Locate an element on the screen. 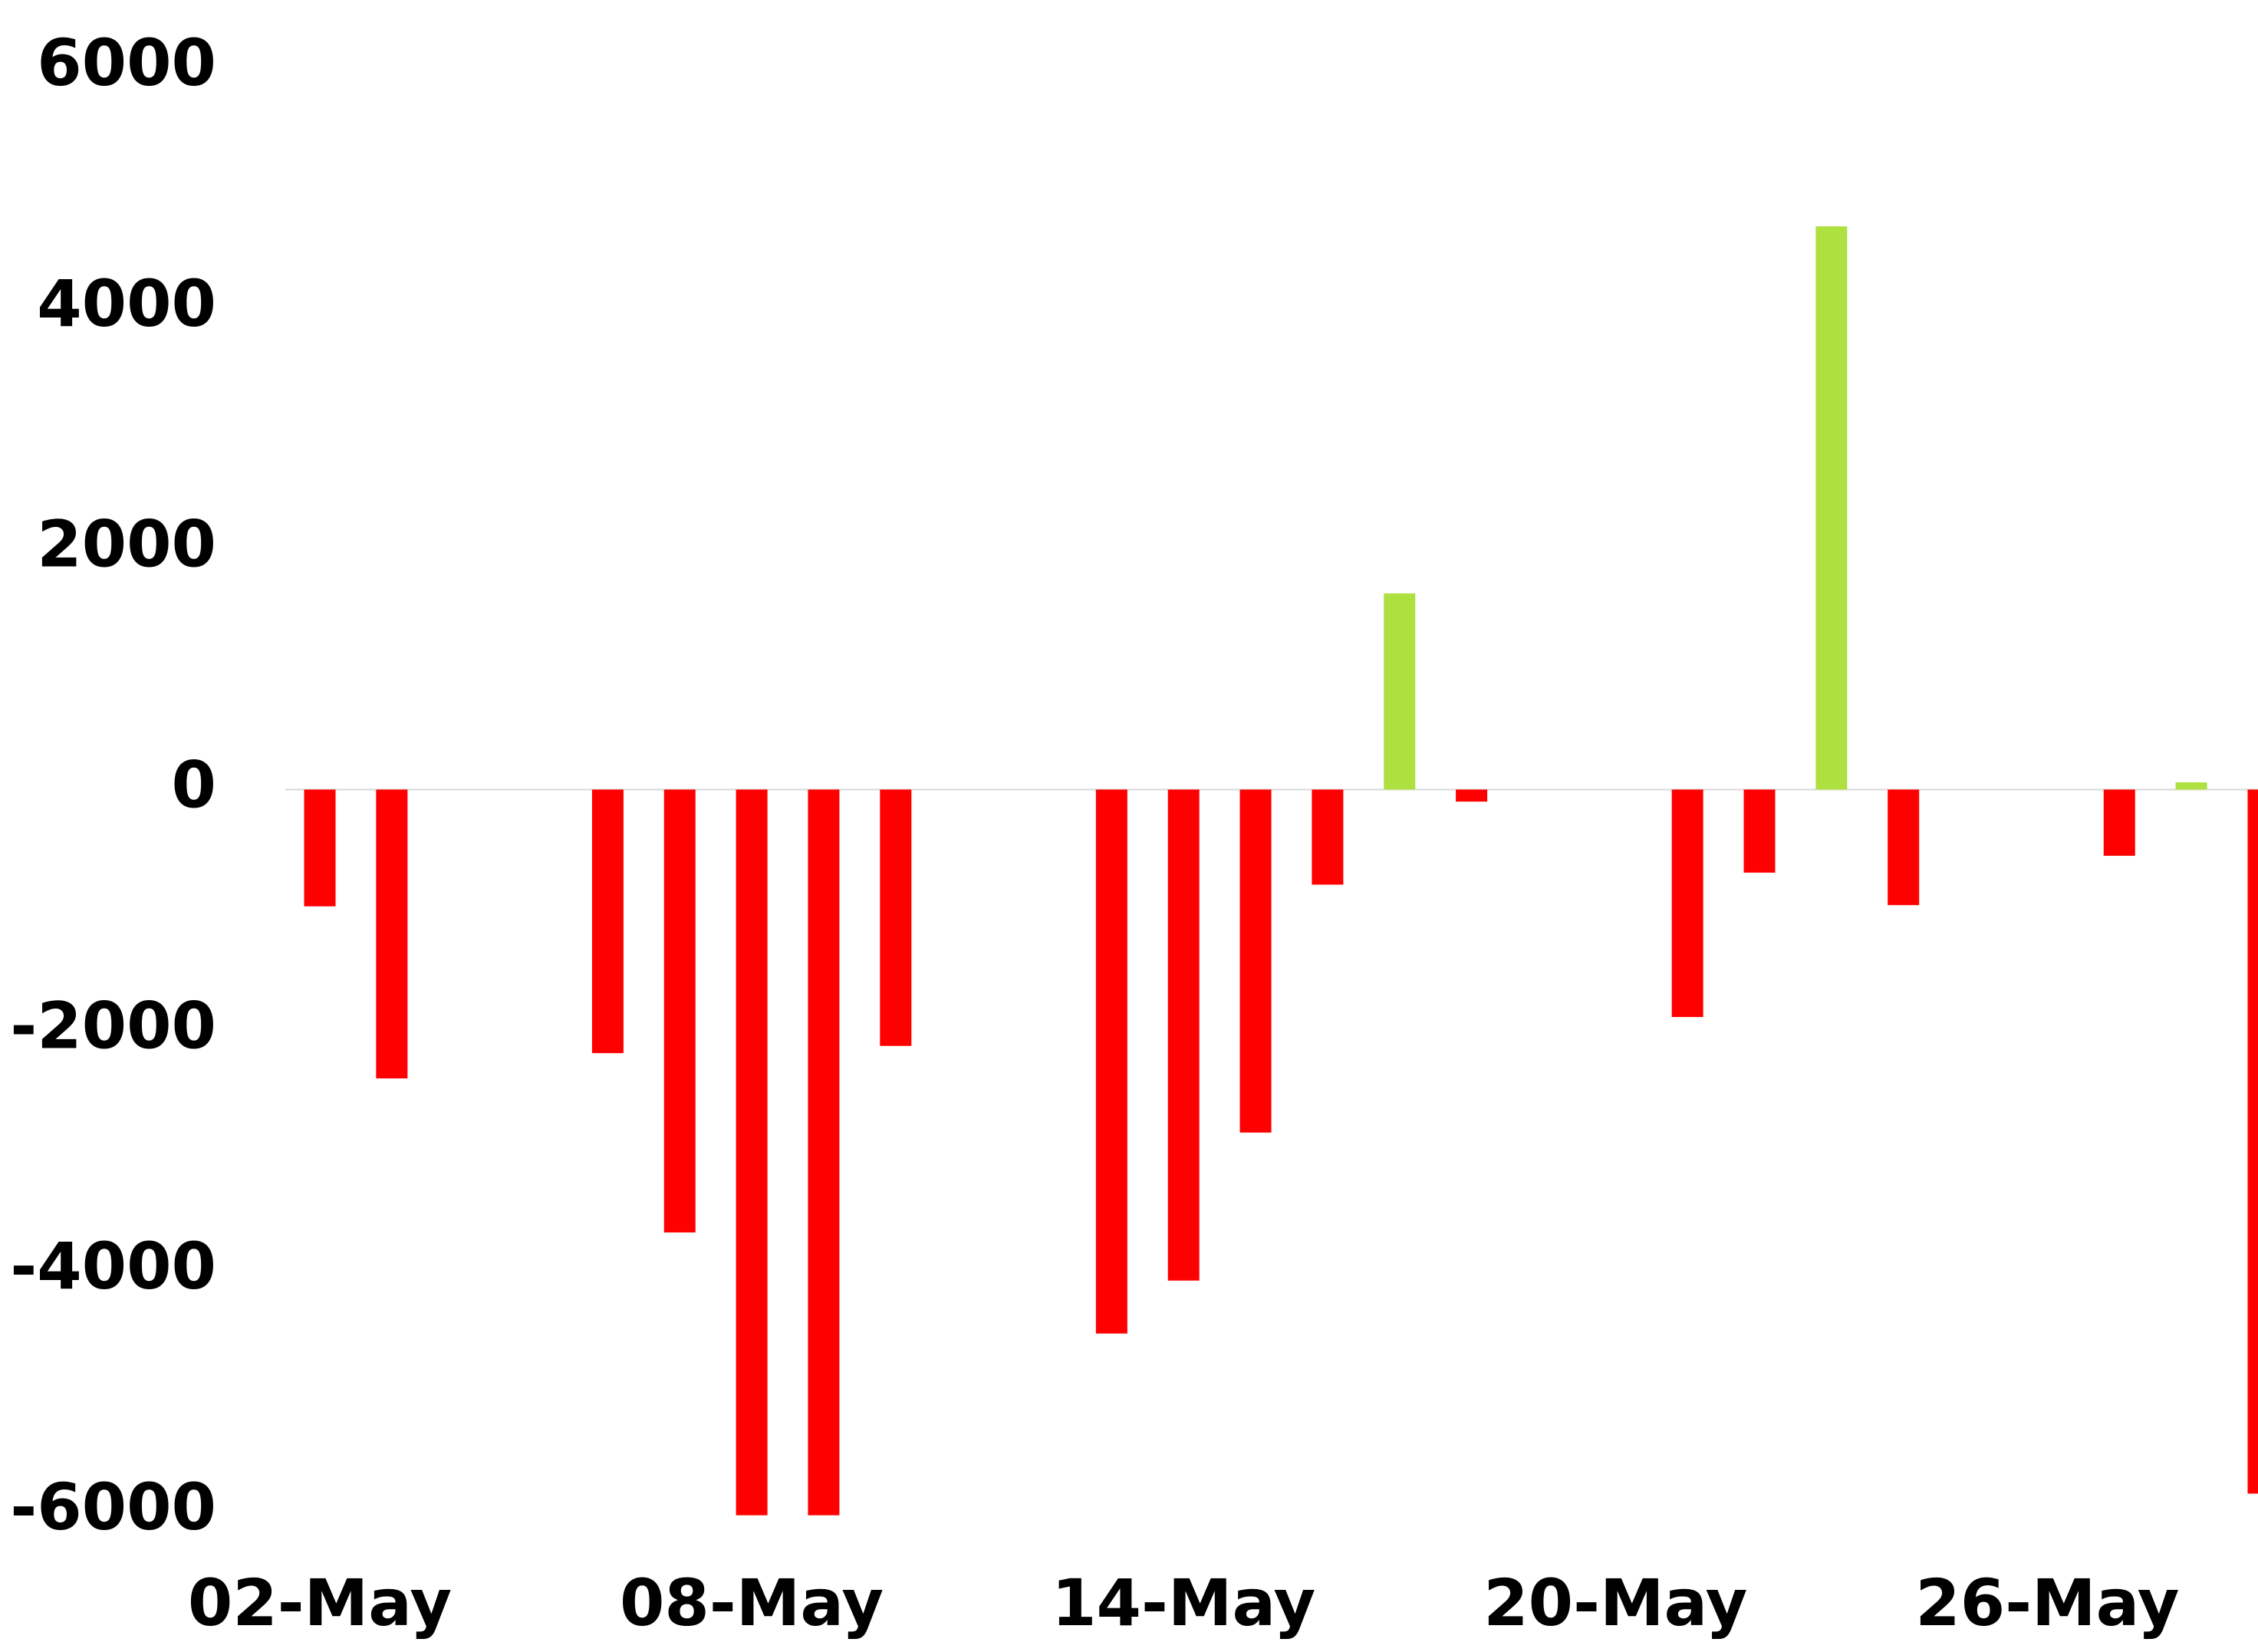 This screenshot has height=1652, width=2258. y-tick-label: -2000 is located at coordinates (113, 1025).